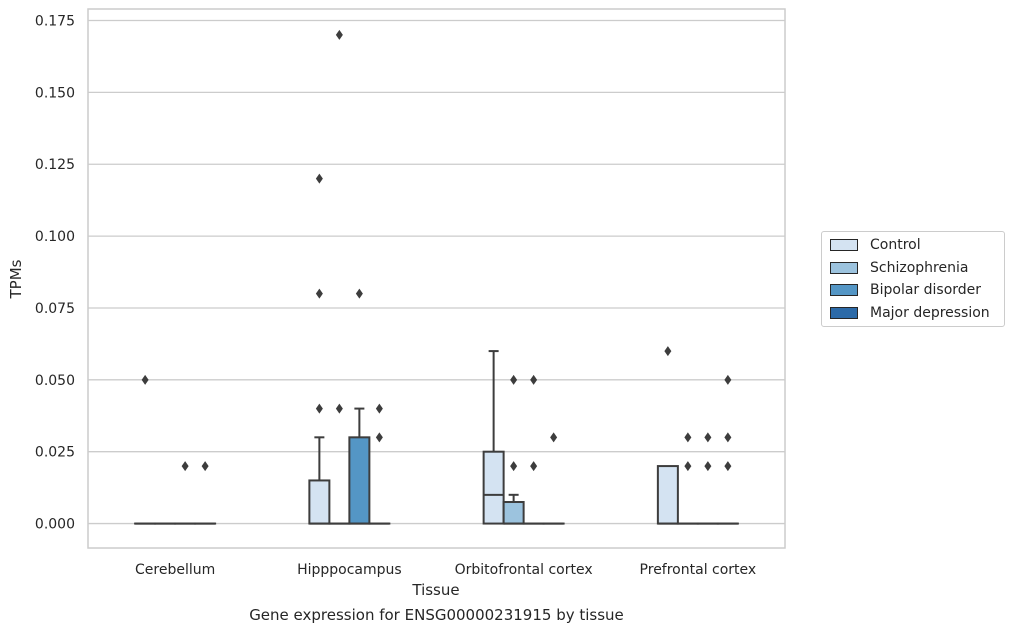 This screenshot has height=634, width=1017. What do you see at coordinates (844, 313) in the screenshot?
I see `legend-swatch-major-depression` at bounding box center [844, 313].